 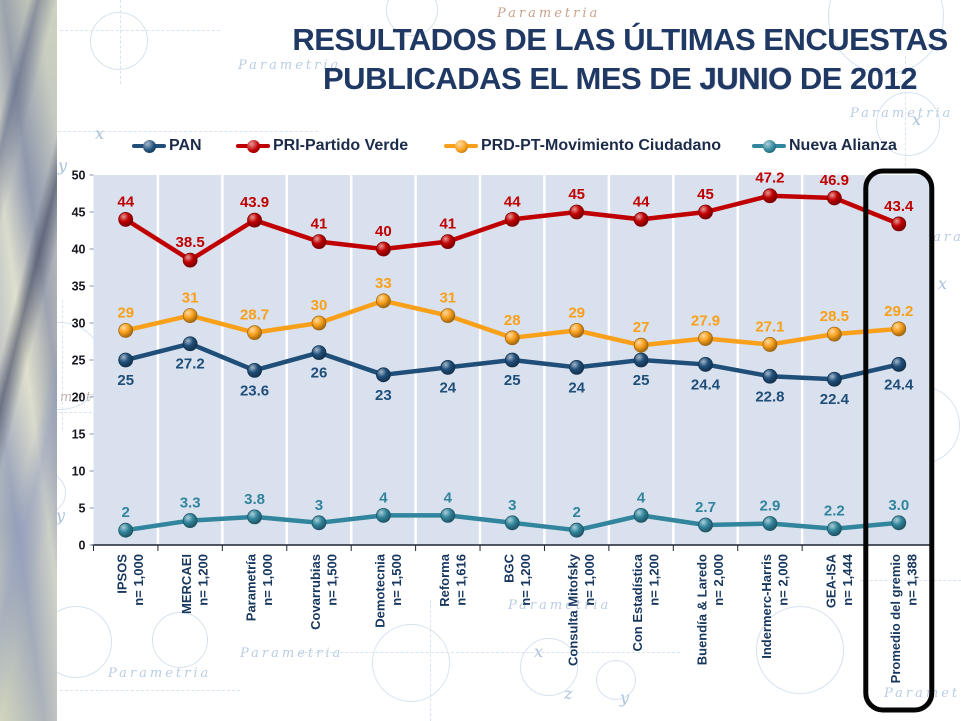 What do you see at coordinates (843, 145) in the screenshot?
I see `legend-label: Nueva Alianza` at bounding box center [843, 145].